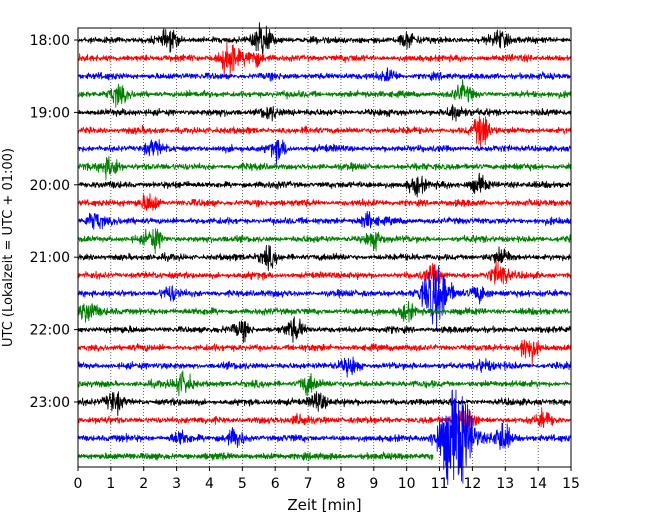 This screenshot has width=650, height=520. Describe the element at coordinates (209, 484) in the screenshot. I see `x-tick-label: 4` at that location.